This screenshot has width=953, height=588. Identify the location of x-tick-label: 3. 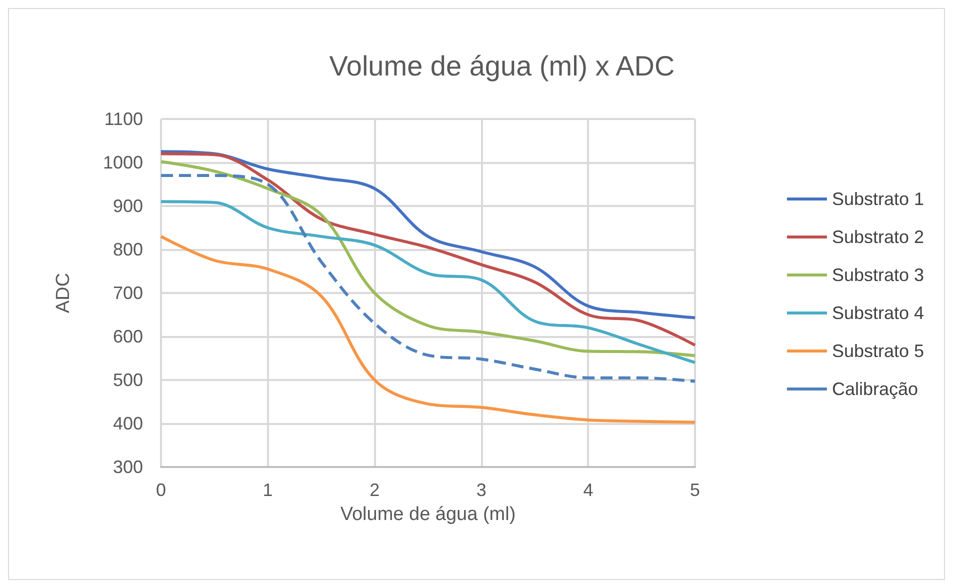
(481, 490).